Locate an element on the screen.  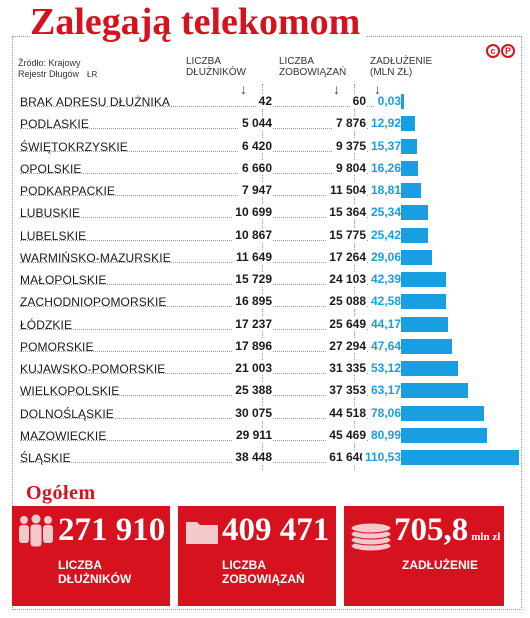
table-row: POMORSKIE 17 896 27 294 47,64 is located at coordinates (271, 347).